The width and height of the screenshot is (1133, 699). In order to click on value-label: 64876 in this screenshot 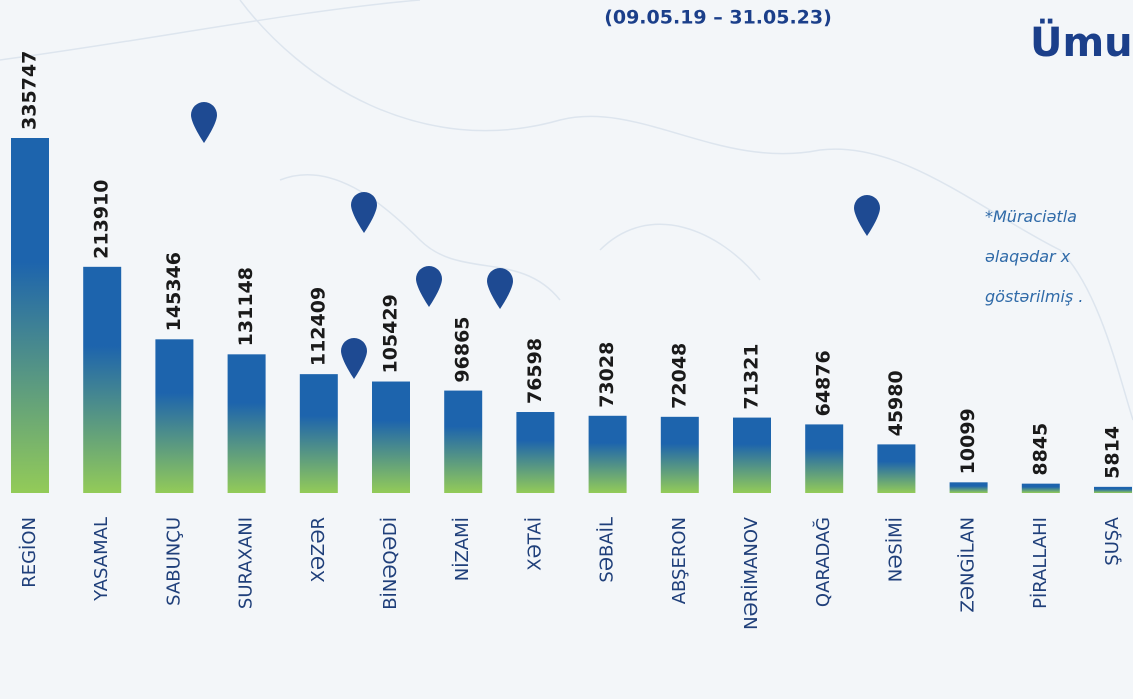, I will do `click(824, 383)`.